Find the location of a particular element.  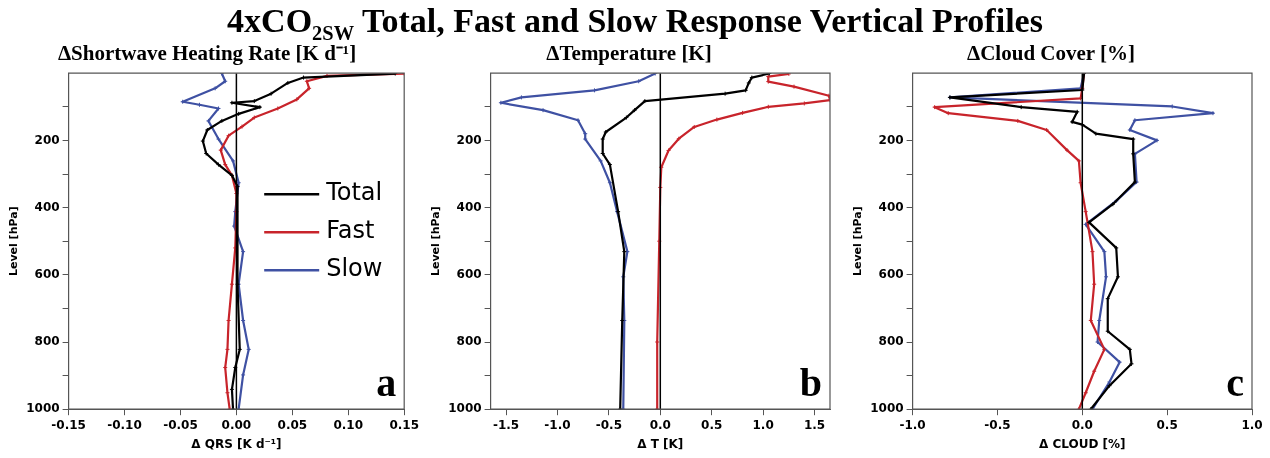

x-tick-label: -0.15 is located at coordinates (68, 424).